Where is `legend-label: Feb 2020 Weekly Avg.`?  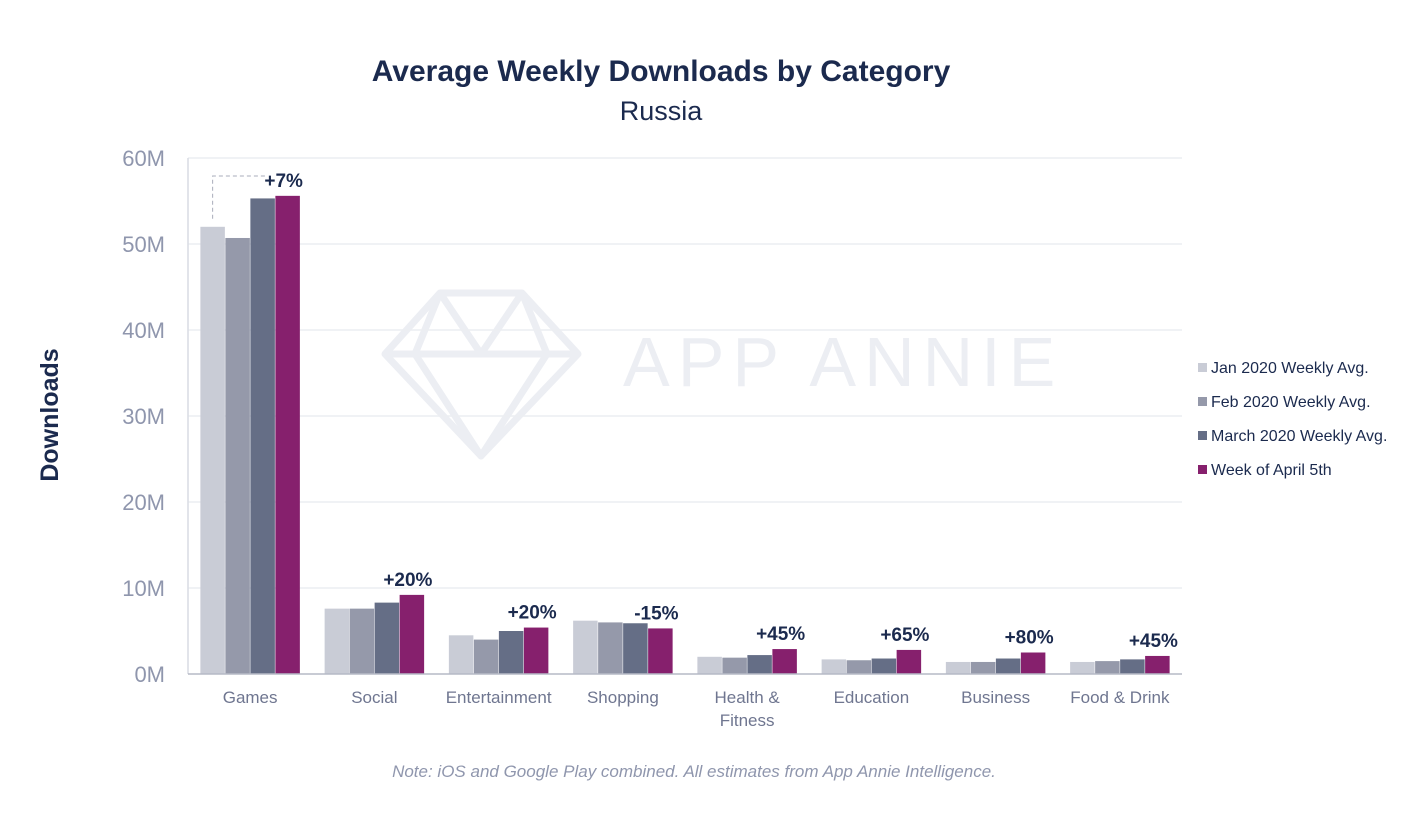
legend-label: Feb 2020 Weekly Avg. is located at coordinates (1291, 402).